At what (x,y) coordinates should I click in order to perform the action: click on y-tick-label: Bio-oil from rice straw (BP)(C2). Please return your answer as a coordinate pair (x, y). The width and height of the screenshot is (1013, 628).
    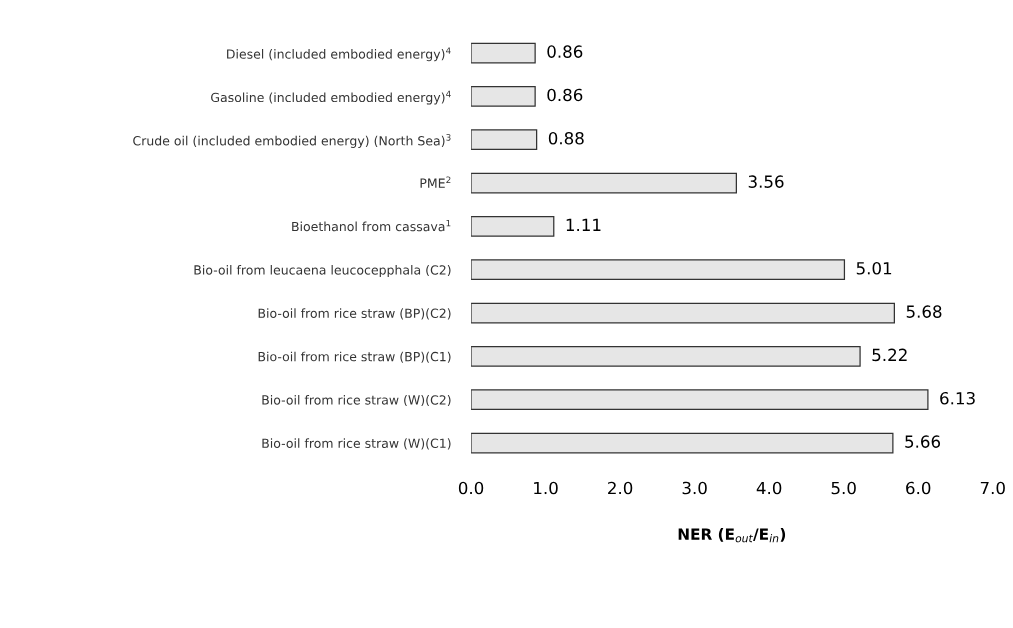
    Looking at the image, I should click on (354, 314).